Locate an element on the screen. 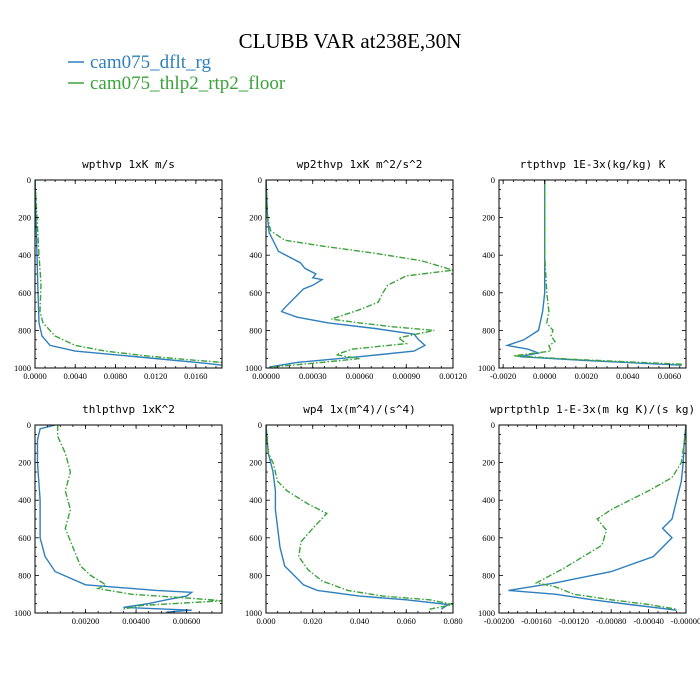 The height and width of the screenshot is (700, 700). x-tick-label: -0.00040 is located at coordinates (648, 621).